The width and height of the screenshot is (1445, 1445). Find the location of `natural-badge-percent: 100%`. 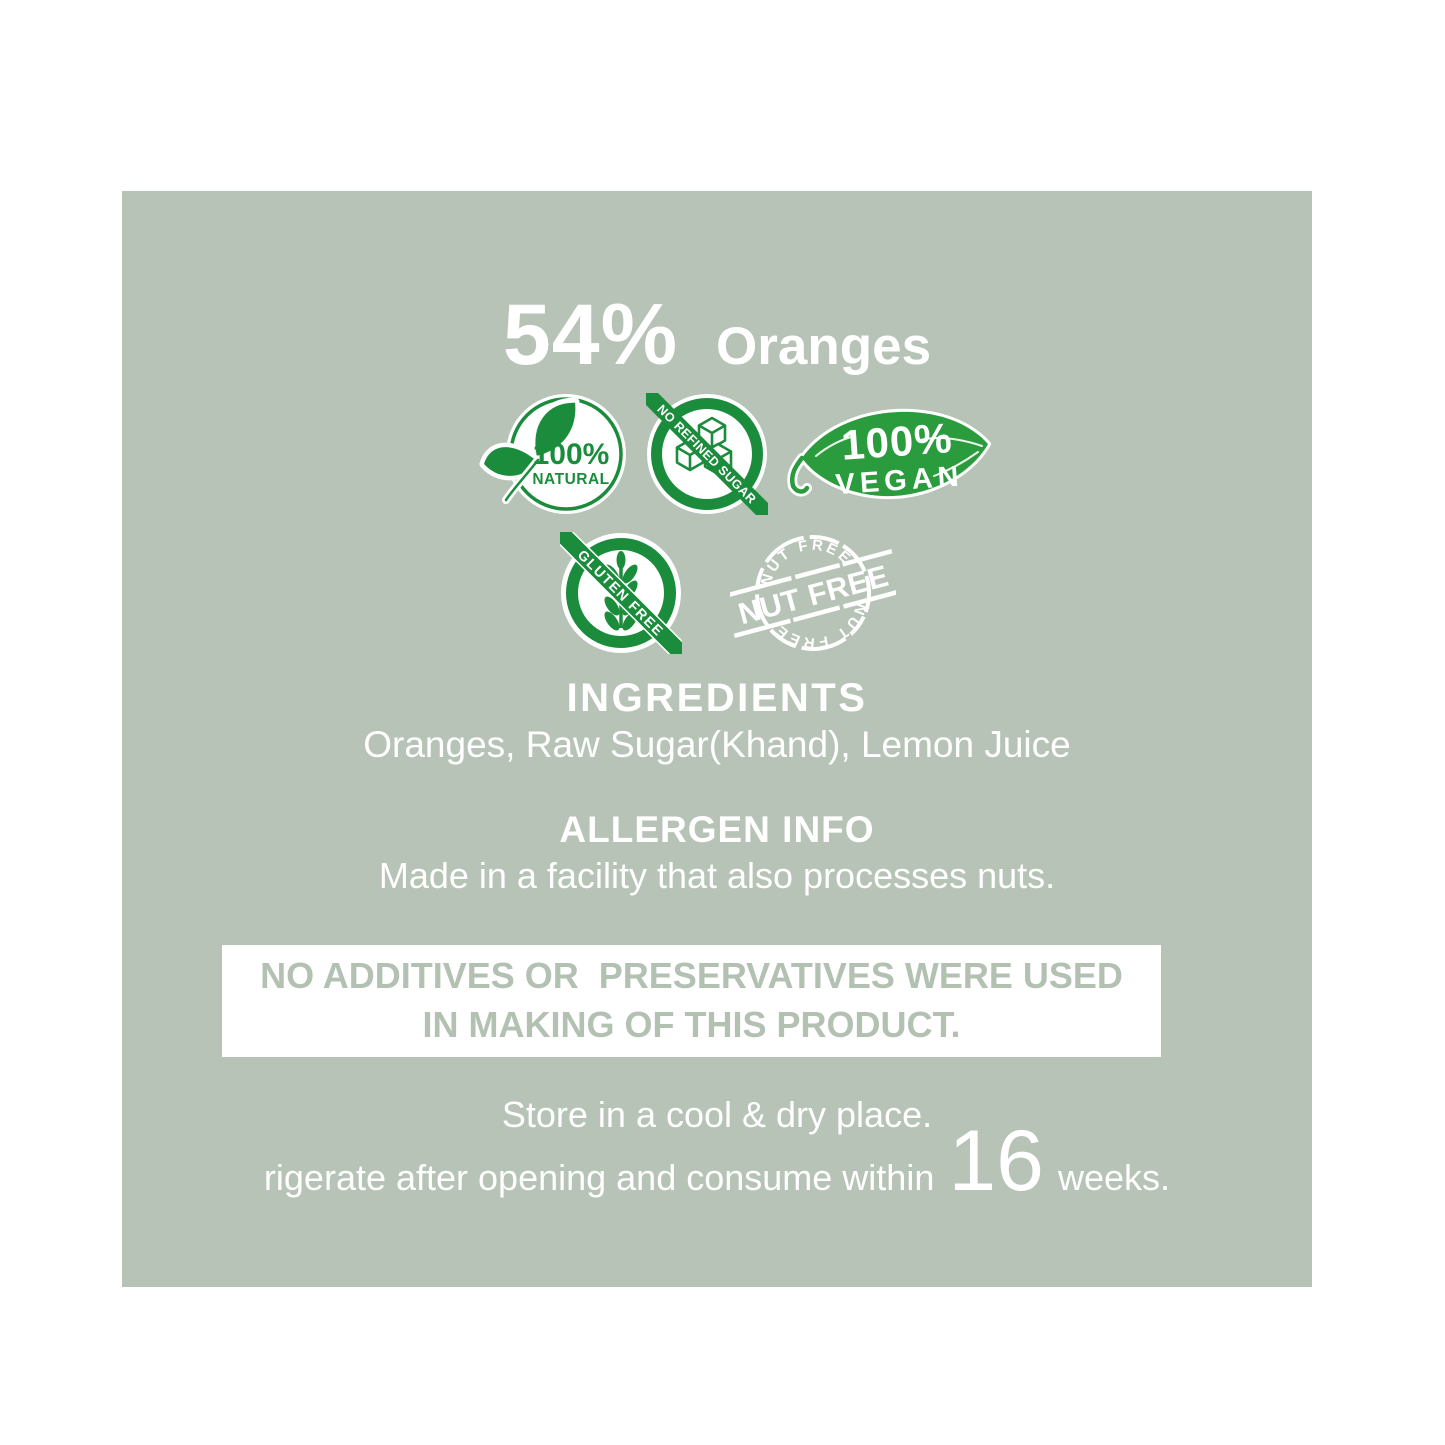

natural-badge-percent: 100% is located at coordinates (570, 454).